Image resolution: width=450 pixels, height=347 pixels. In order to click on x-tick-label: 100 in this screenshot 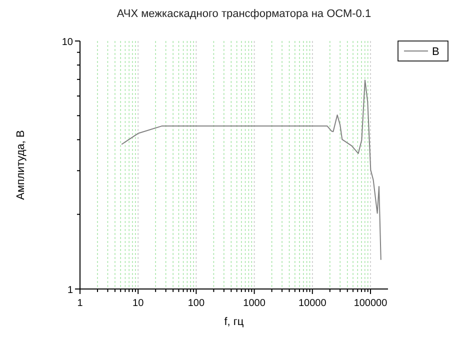, I will do `click(196, 303)`.